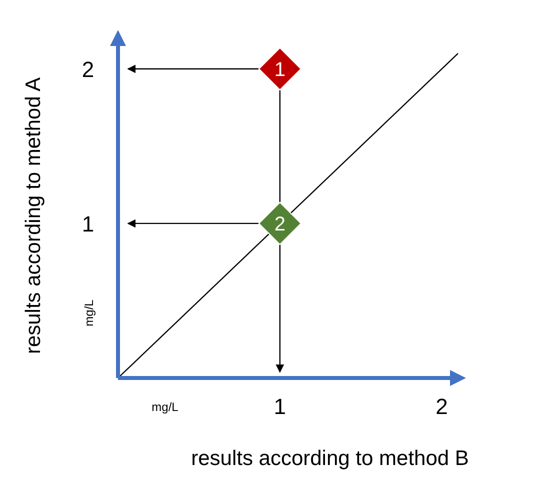 The height and width of the screenshot is (477, 536). Describe the element at coordinates (33, 215) in the screenshot. I see `y-axis-title: results according to method A` at that location.